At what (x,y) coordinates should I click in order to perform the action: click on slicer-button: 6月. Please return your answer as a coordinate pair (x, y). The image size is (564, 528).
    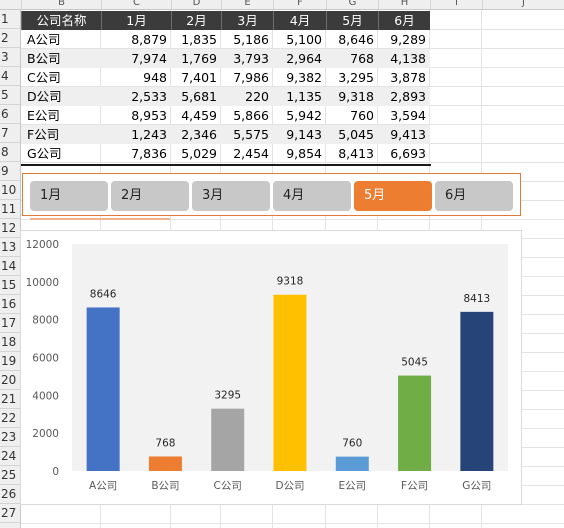
    Looking at the image, I should click on (474, 196).